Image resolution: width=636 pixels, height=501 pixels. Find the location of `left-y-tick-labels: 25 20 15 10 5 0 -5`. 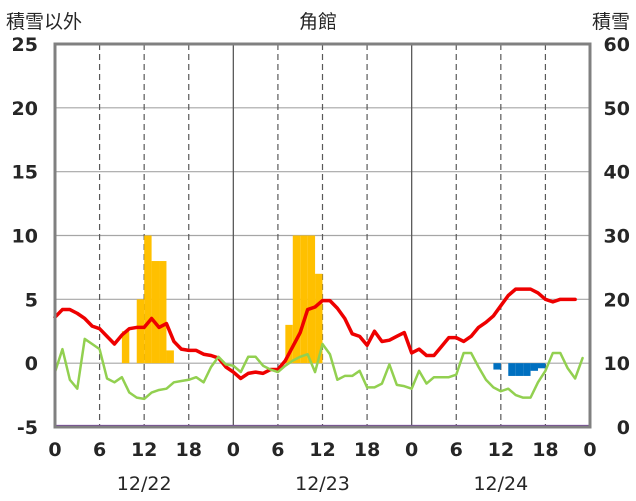

left-y-tick-labels: 25 20 15 10 5 0 -5 is located at coordinates (25, 236).